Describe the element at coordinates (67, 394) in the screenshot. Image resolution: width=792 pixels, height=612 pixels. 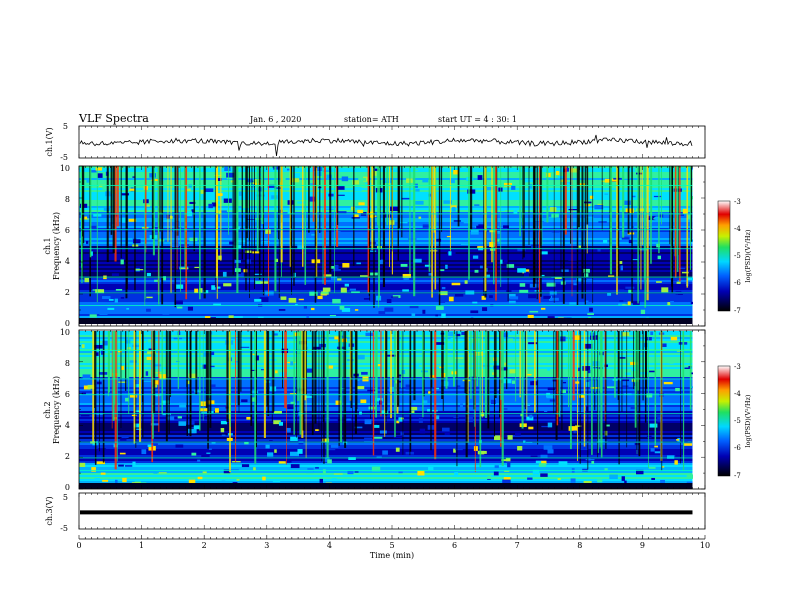
I see `ytick-label: 6` at that location.